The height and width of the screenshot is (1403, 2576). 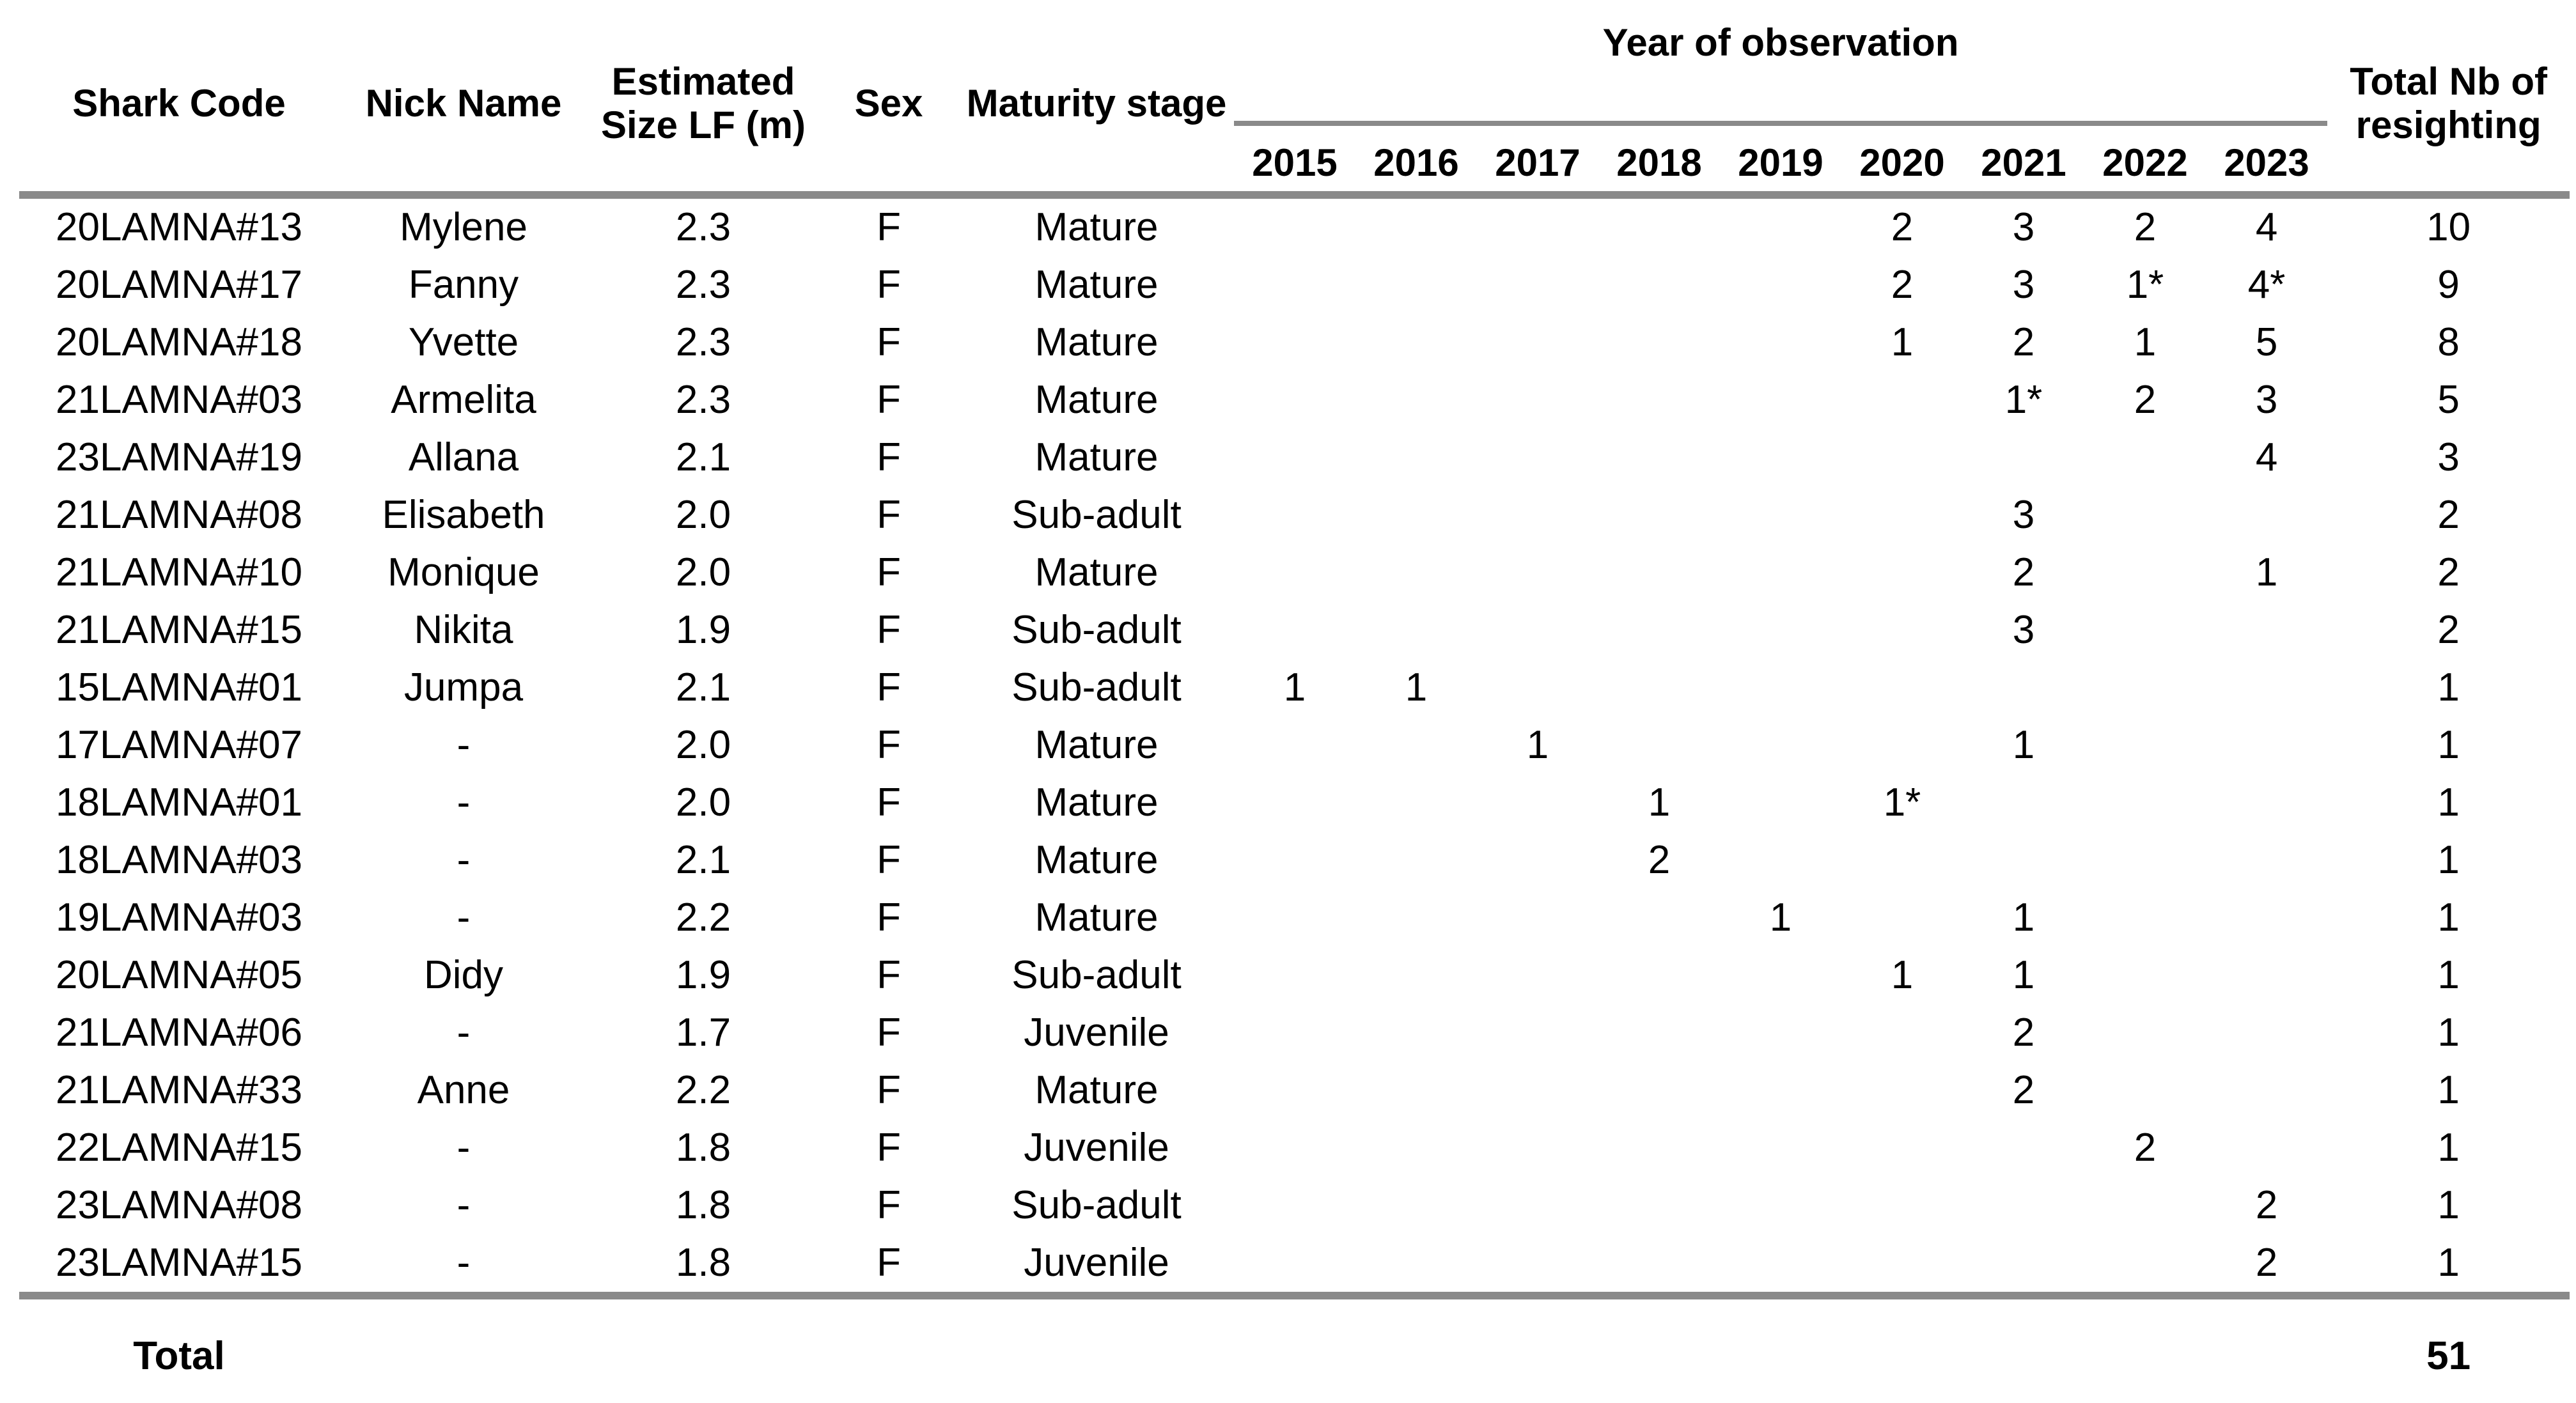 What do you see at coordinates (179, 400) in the screenshot?
I see `cell-shark-code: 21LAMNA#03` at bounding box center [179, 400].